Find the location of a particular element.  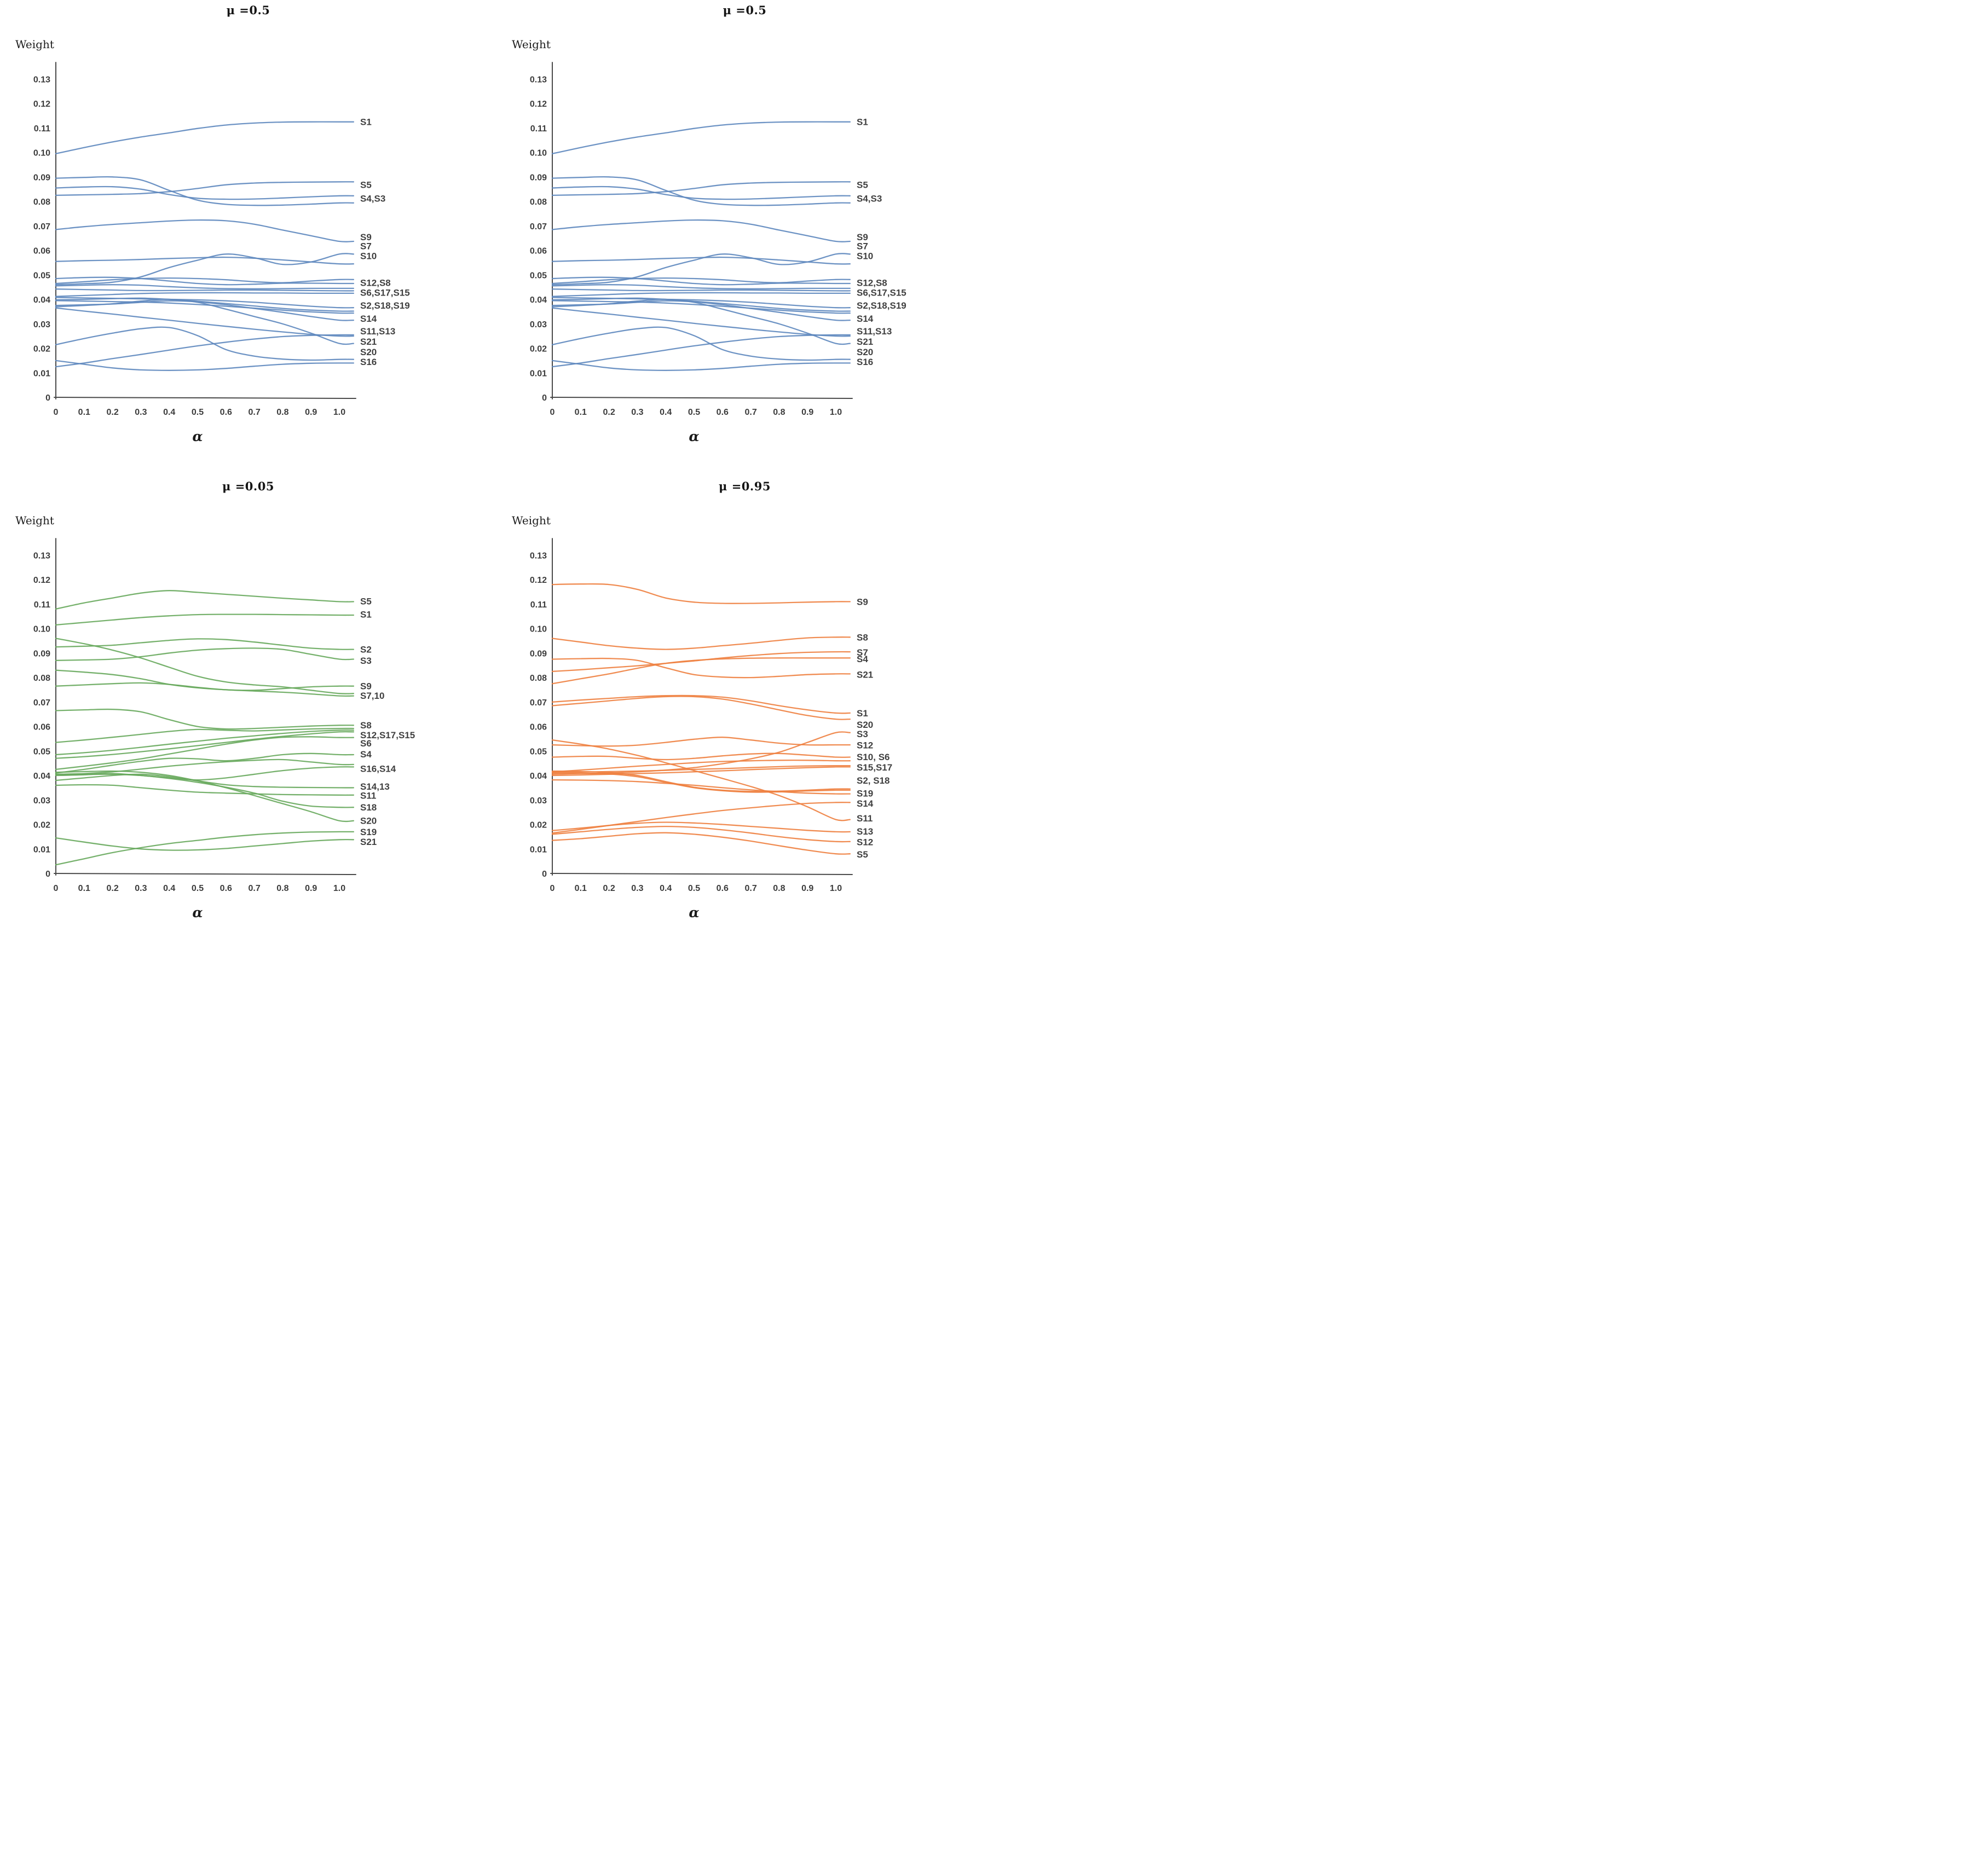

series-line-S17 is located at coordinates (205, 742).